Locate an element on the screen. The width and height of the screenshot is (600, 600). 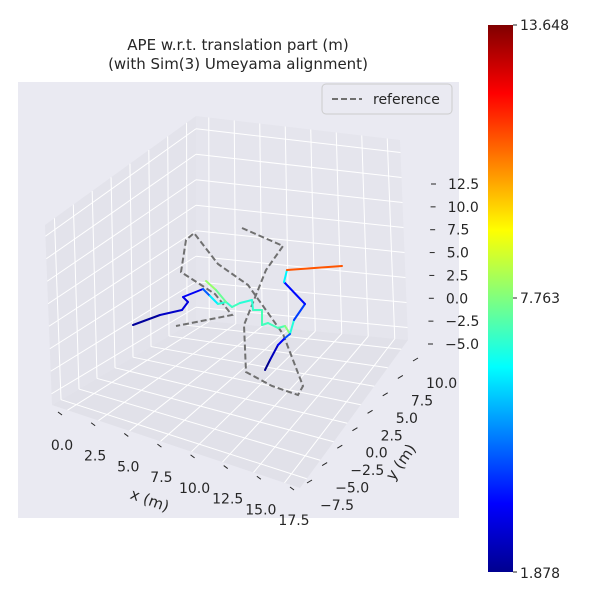
chart-title: APE w.r.t. translation part (m) is located at coordinates (237, 45).